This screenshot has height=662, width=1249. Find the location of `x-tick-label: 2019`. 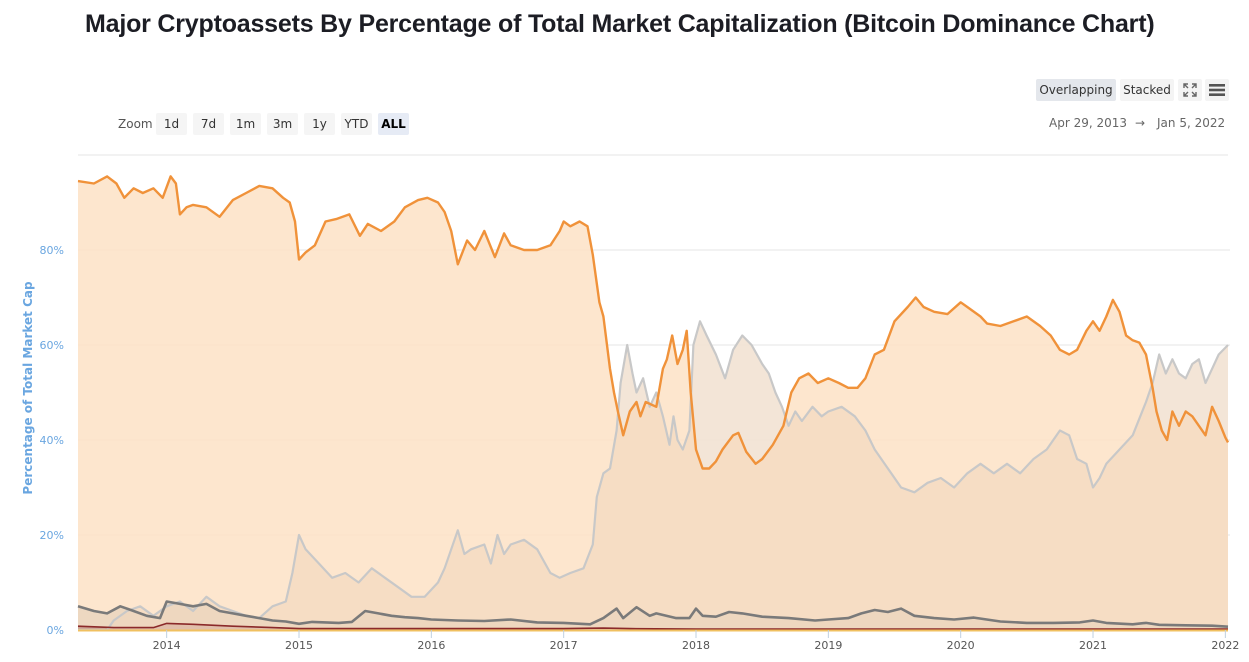

x-tick-label: 2019 is located at coordinates (828, 645).